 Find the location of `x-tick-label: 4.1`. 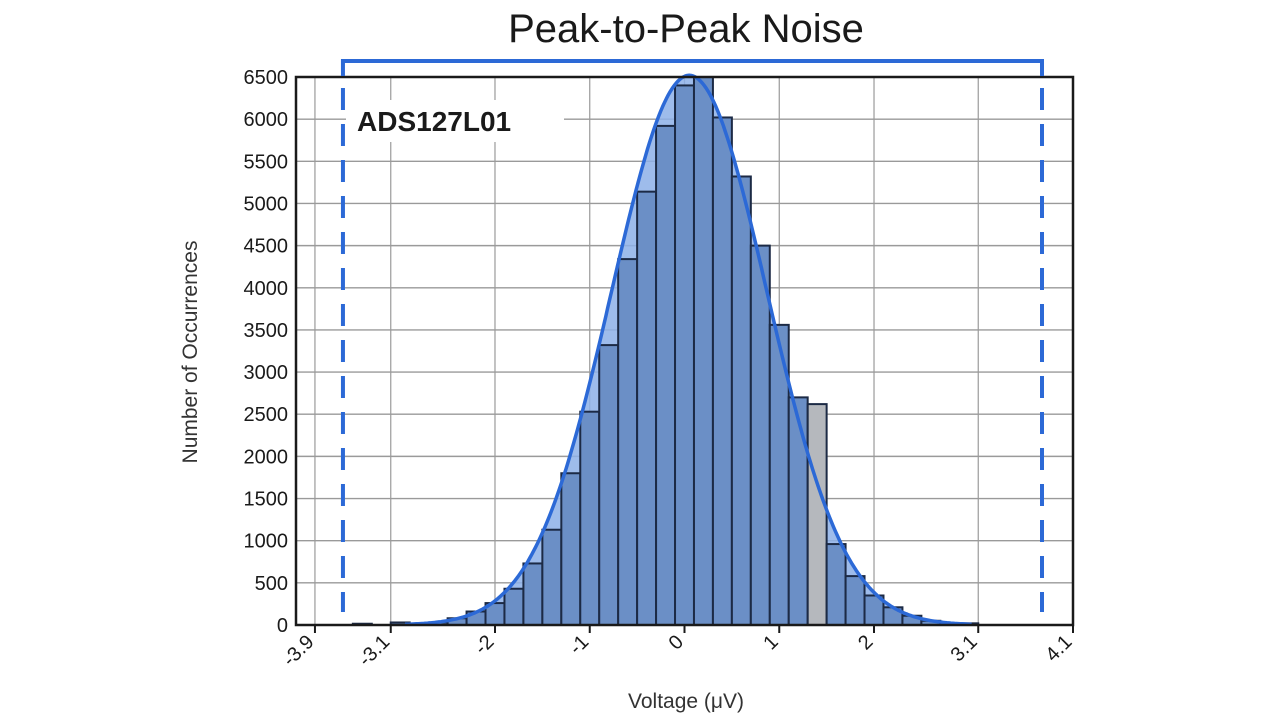

x-tick-label: 4.1 is located at coordinates (1058, 648).